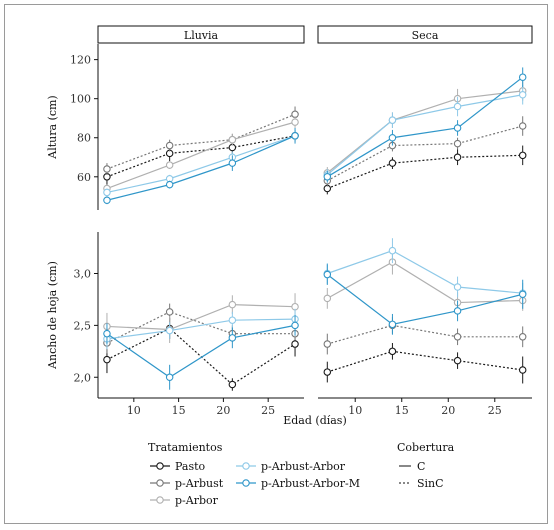 The width and height of the screenshot is (554, 530). Describe the element at coordinates (83, 377) in the screenshot. I see `y-tick-label-ancho-0: 2,0` at that location.